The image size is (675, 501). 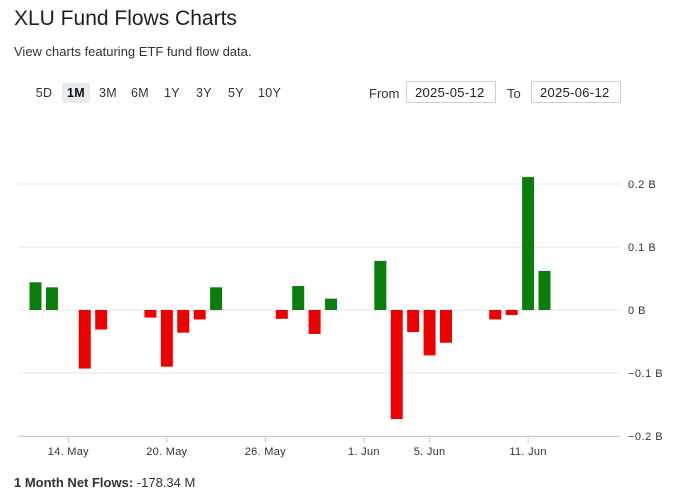 What do you see at coordinates (637, 311) in the screenshot?
I see `y-tick-label: 0 B` at bounding box center [637, 311].